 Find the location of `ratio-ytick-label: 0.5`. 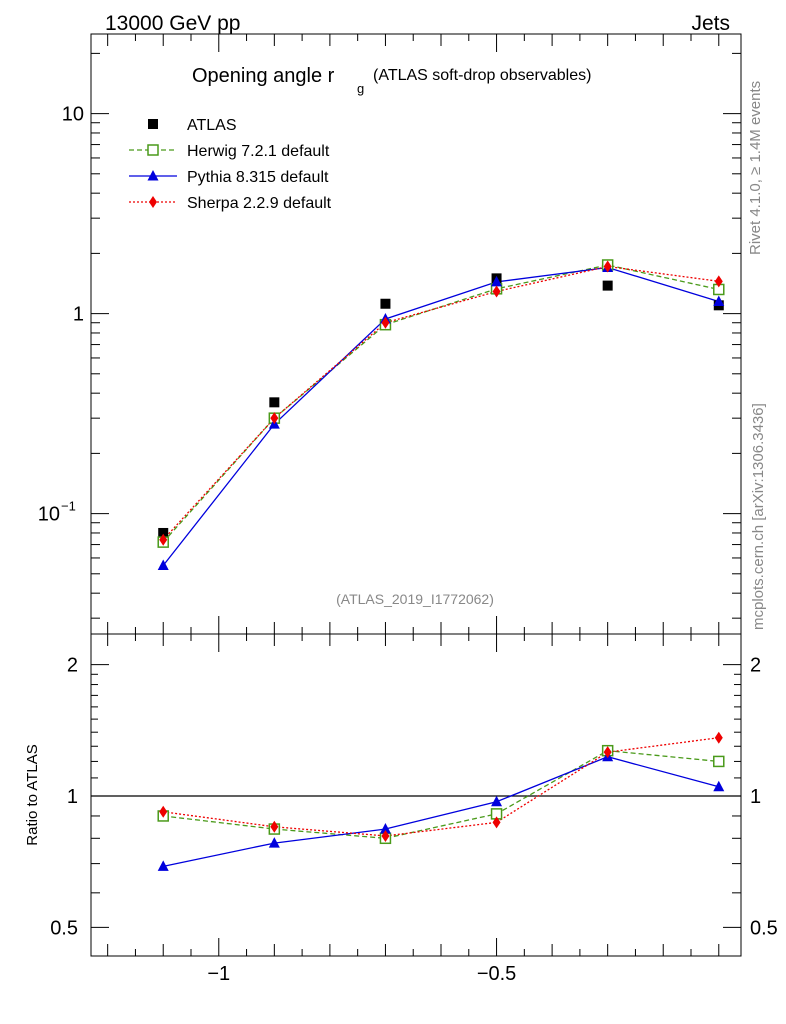

ratio-ytick-label: 0.5 is located at coordinates (64, 928).